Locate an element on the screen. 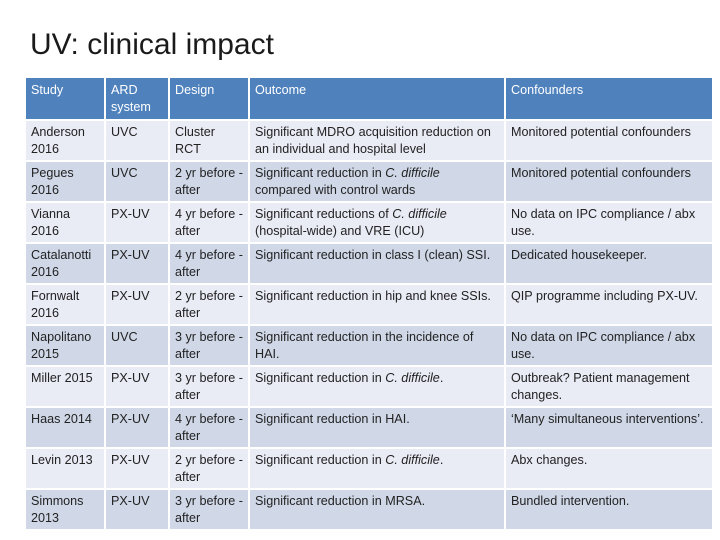  cell-outcome: Significant reduction in MRSA. is located at coordinates (377, 509).